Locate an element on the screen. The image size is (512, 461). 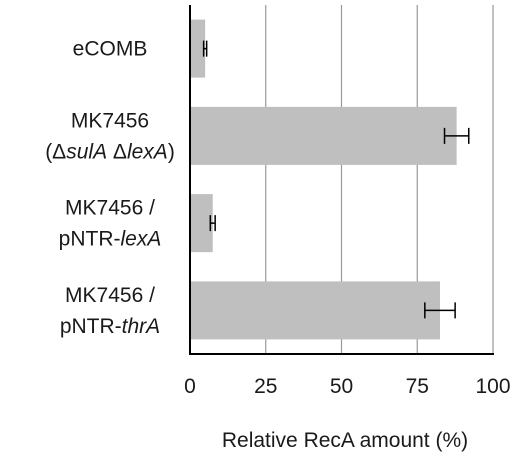
x-tick-label: 0 is located at coordinates (190, 386).